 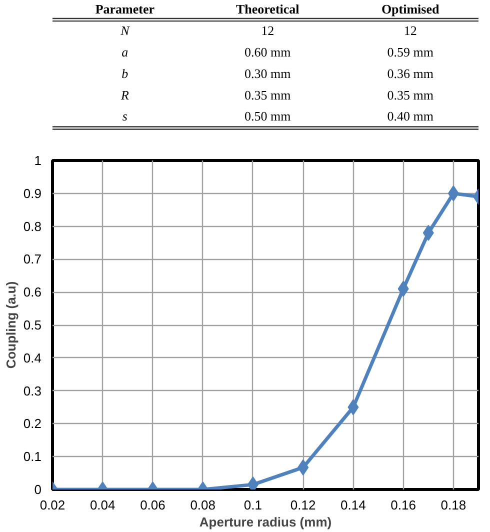 What do you see at coordinates (353, 505) in the screenshot?
I see `x-tick-label: 0.14` at bounding box center [353, 505].